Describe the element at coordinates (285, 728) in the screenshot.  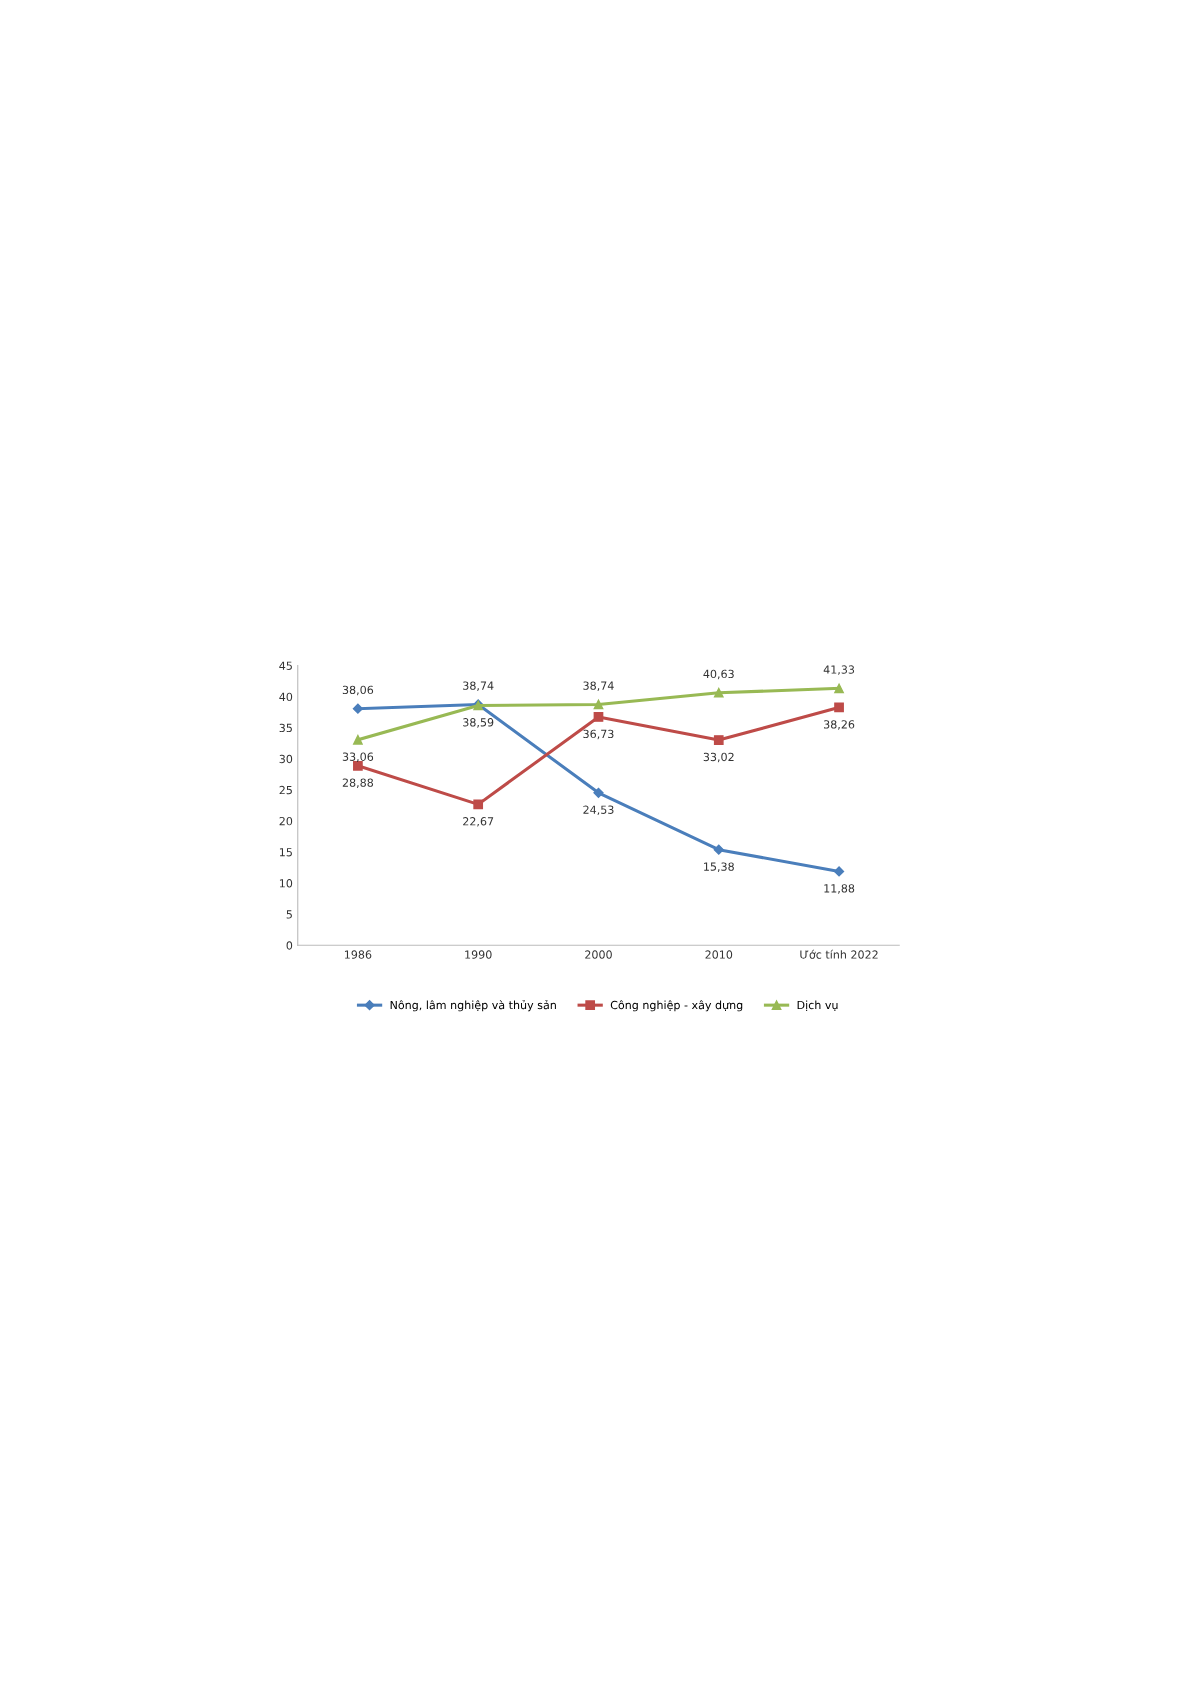
I see `y-tick-label: 35` at that location.